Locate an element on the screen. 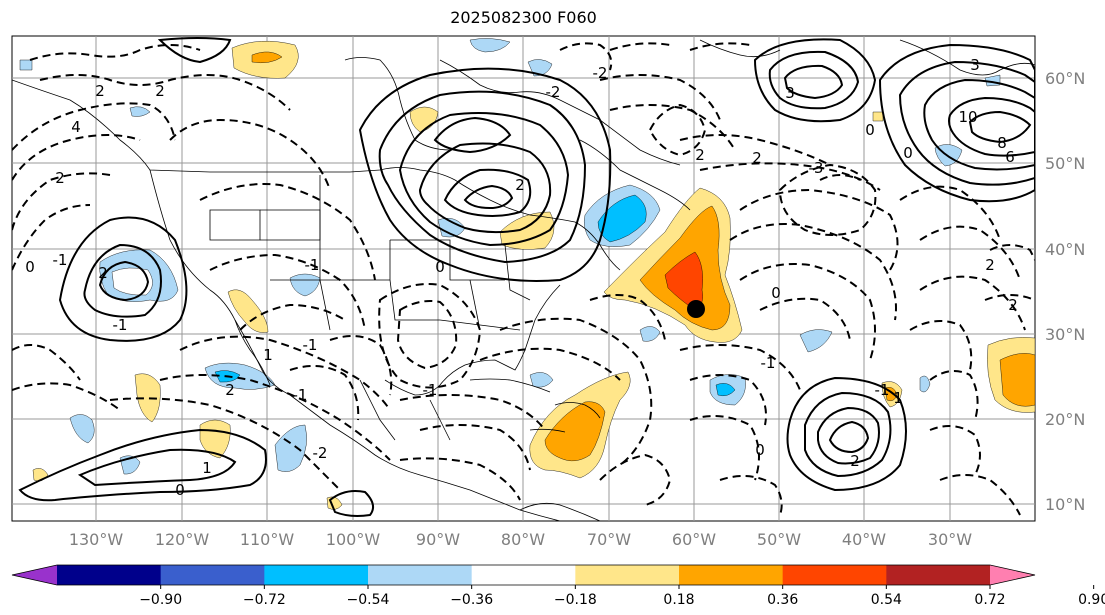 Image resolution: width=1105 pixels, height=615 pixels. colorbar-tick-label: 0.72 is located at coordinates (989, 600).